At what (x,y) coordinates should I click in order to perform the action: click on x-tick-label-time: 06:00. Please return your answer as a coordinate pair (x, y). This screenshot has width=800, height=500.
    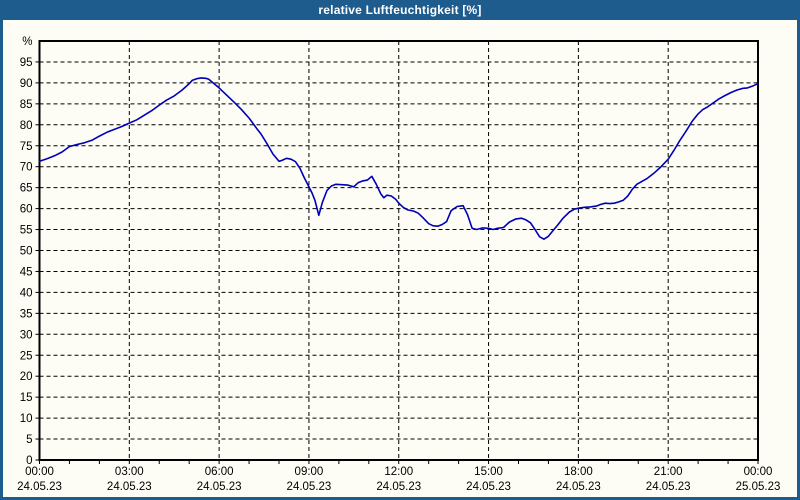
    Looking at the image, I should click on (219, 472).